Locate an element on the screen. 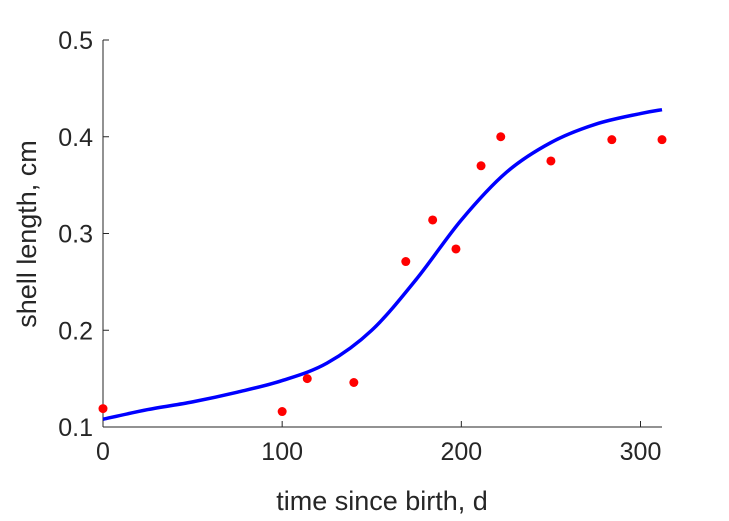 The width and height of the screenshot is (729, 521). y-tick-label: 0.5 is located at coordinates (75, 41).